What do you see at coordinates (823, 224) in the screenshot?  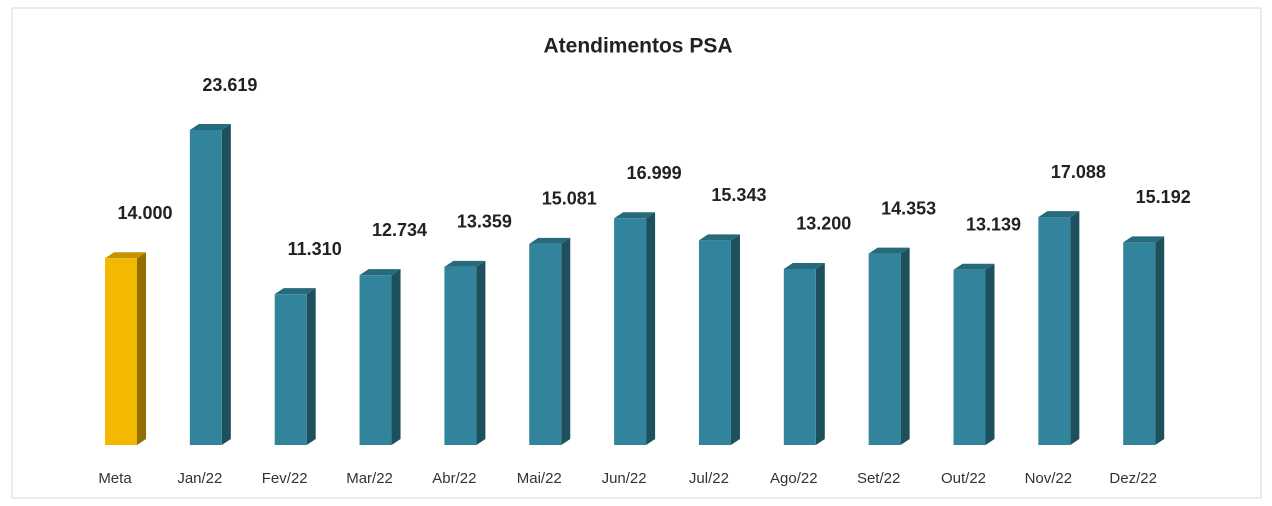 I see `value-label: 13.200` at bounding box center [823, 224].